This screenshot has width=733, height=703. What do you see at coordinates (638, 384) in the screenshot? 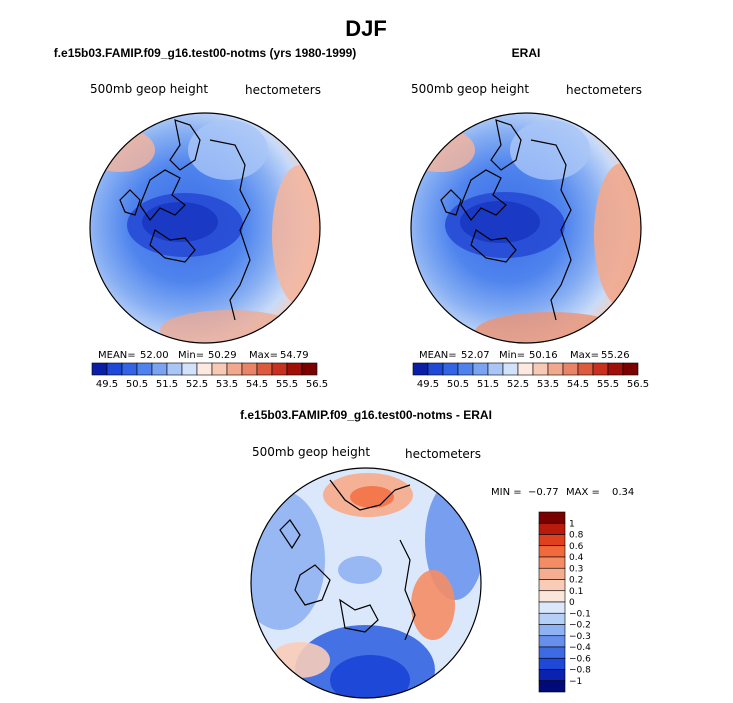
I see `panel-erai-colorbar-tick-label: 56.5` at bounding box center [638, 384].